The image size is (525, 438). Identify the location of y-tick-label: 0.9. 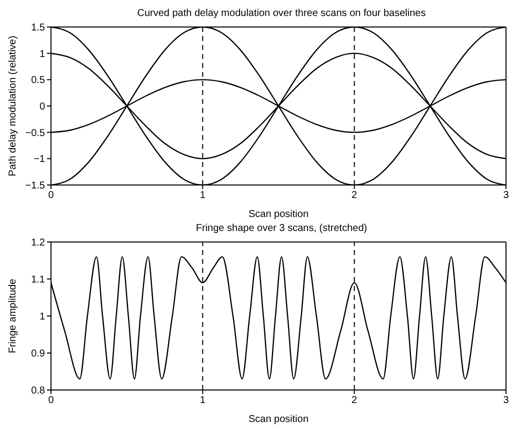
(38, 354).